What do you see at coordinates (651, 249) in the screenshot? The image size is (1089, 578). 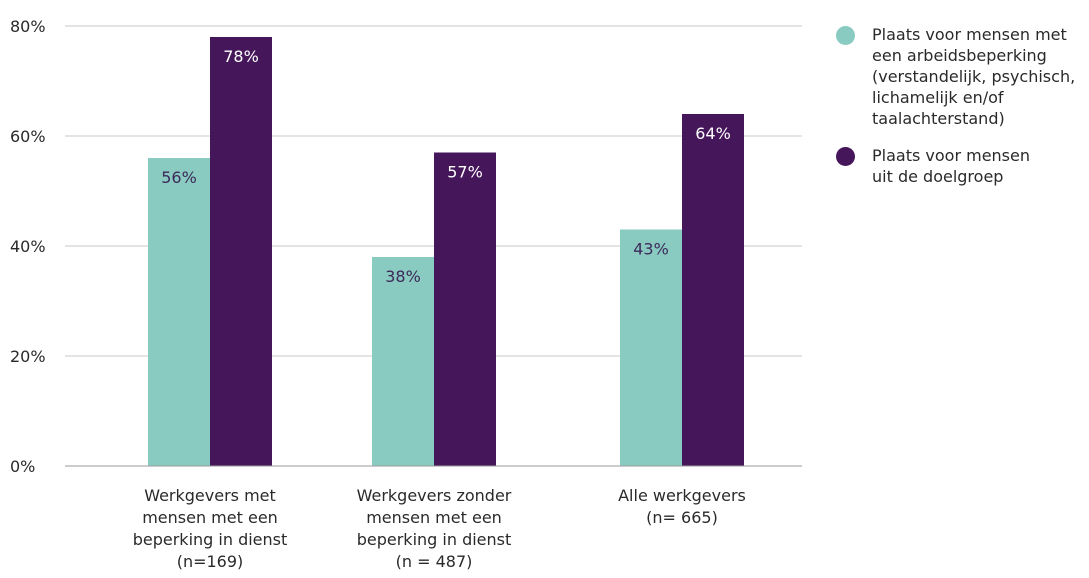 I see `data-label: 43%` at bounding box center [651, 249].